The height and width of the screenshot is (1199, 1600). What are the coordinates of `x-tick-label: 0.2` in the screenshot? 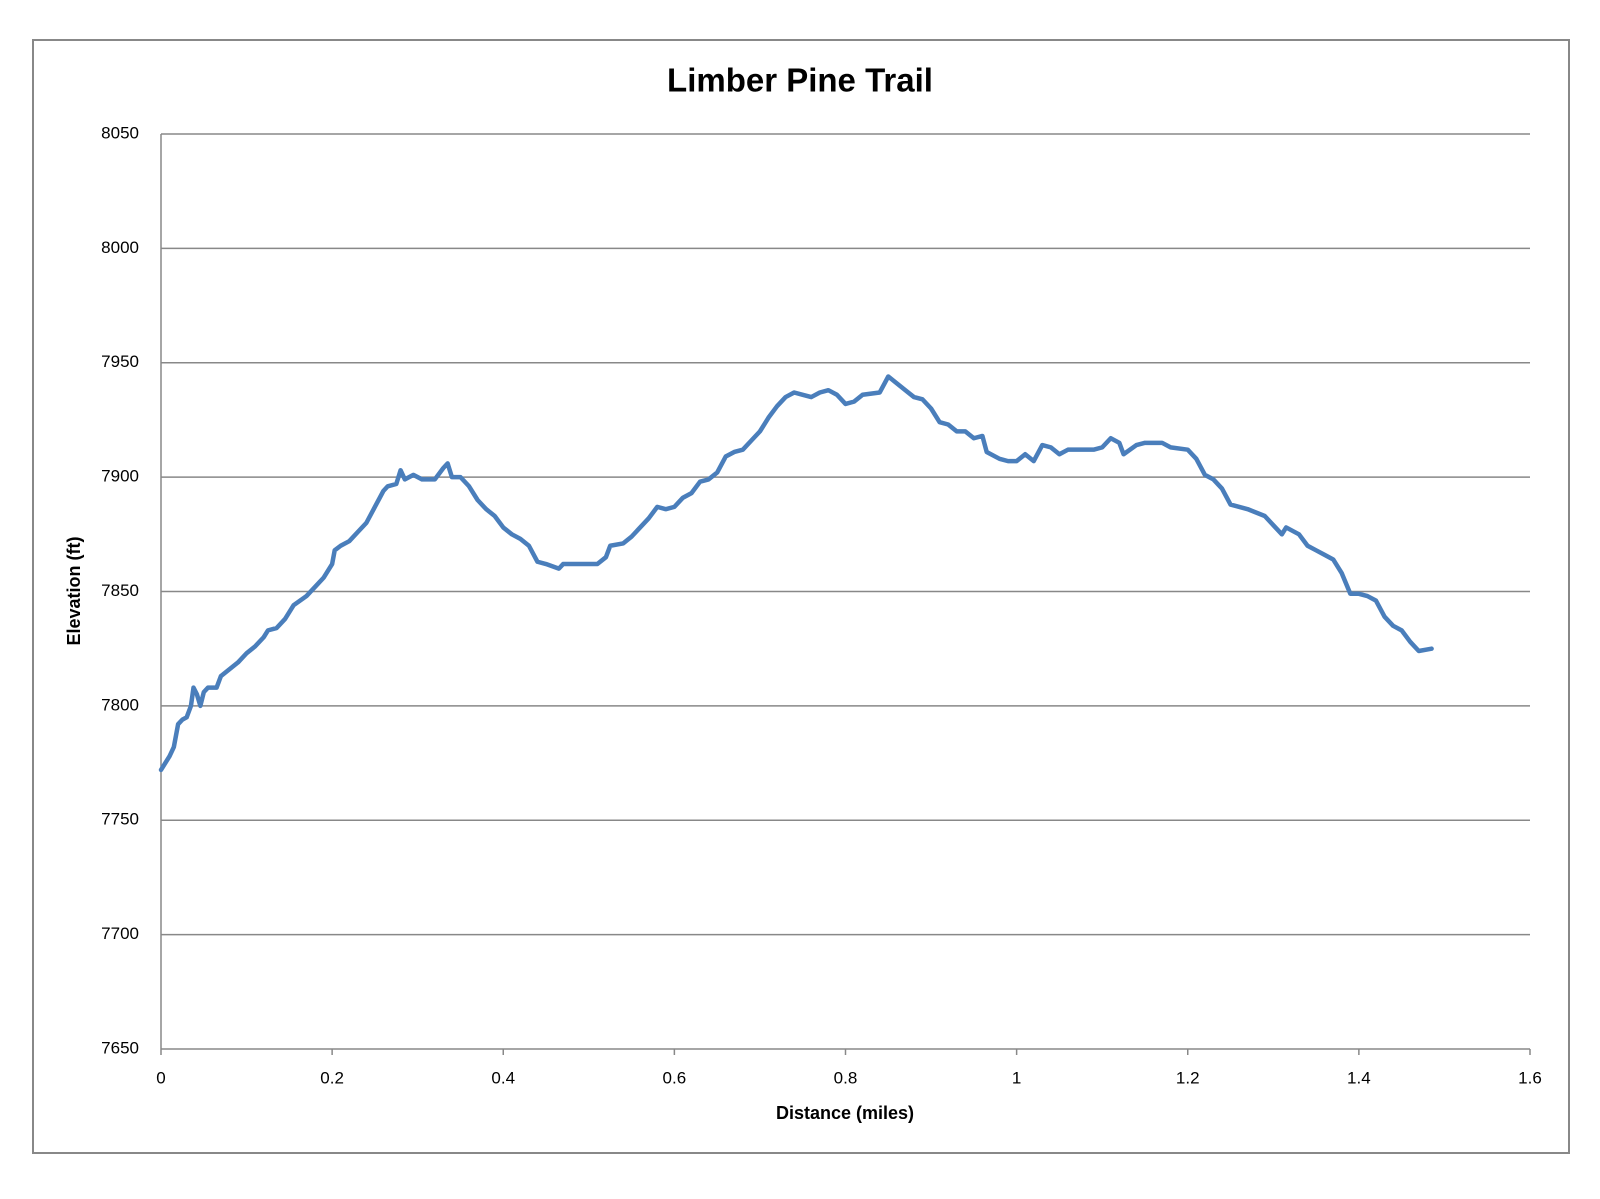 It's located at (332, 1077).